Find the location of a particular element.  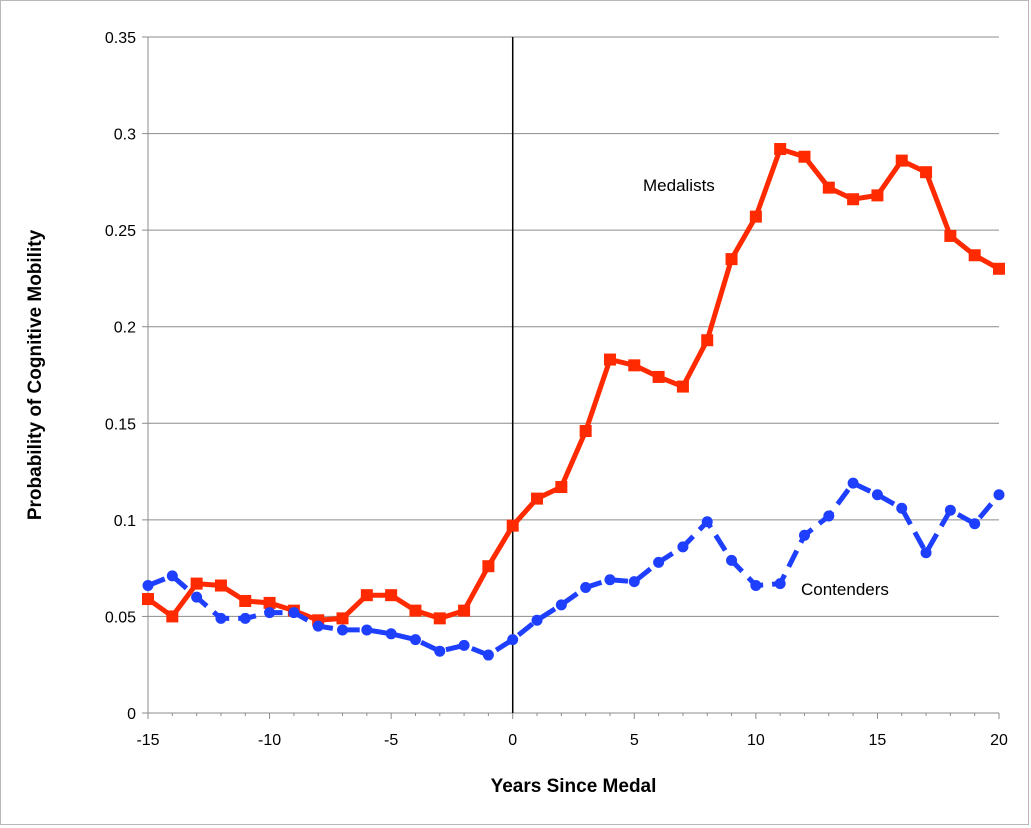

x-tick-label: -15 is located at coordinates (147, 740).